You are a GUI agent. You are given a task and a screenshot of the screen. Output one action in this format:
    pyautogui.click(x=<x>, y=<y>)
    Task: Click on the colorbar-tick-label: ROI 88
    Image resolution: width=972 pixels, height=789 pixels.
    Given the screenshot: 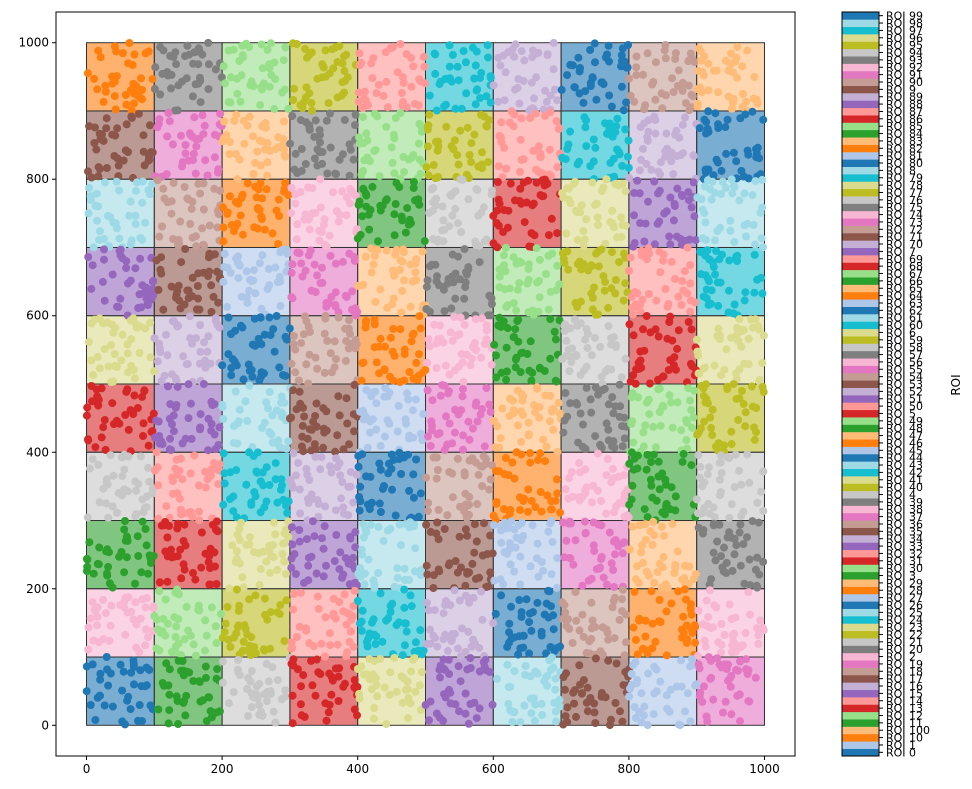 What is the action you would take?
    pyautogui.click(x=904, y=104)
    